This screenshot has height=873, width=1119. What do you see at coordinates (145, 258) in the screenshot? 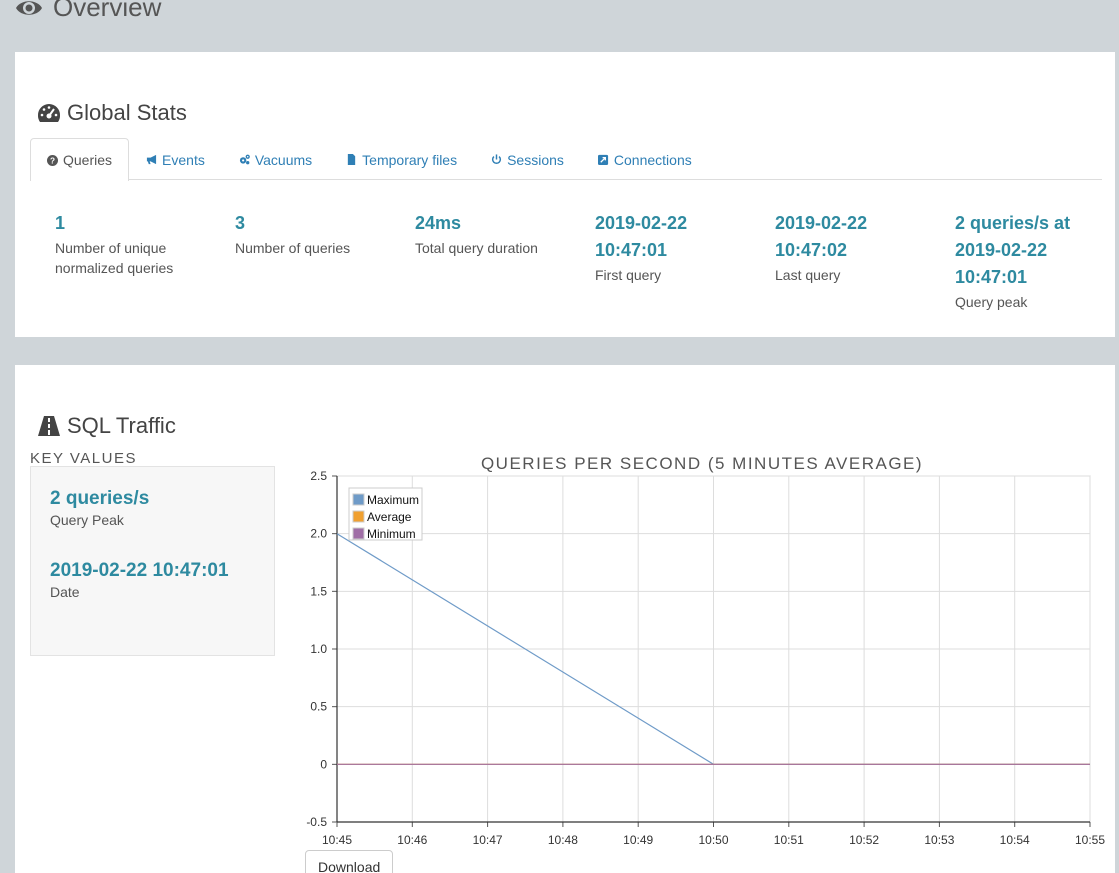
I see `stat-label: Number of unique normalized queries` at bounding box center [145, 258].